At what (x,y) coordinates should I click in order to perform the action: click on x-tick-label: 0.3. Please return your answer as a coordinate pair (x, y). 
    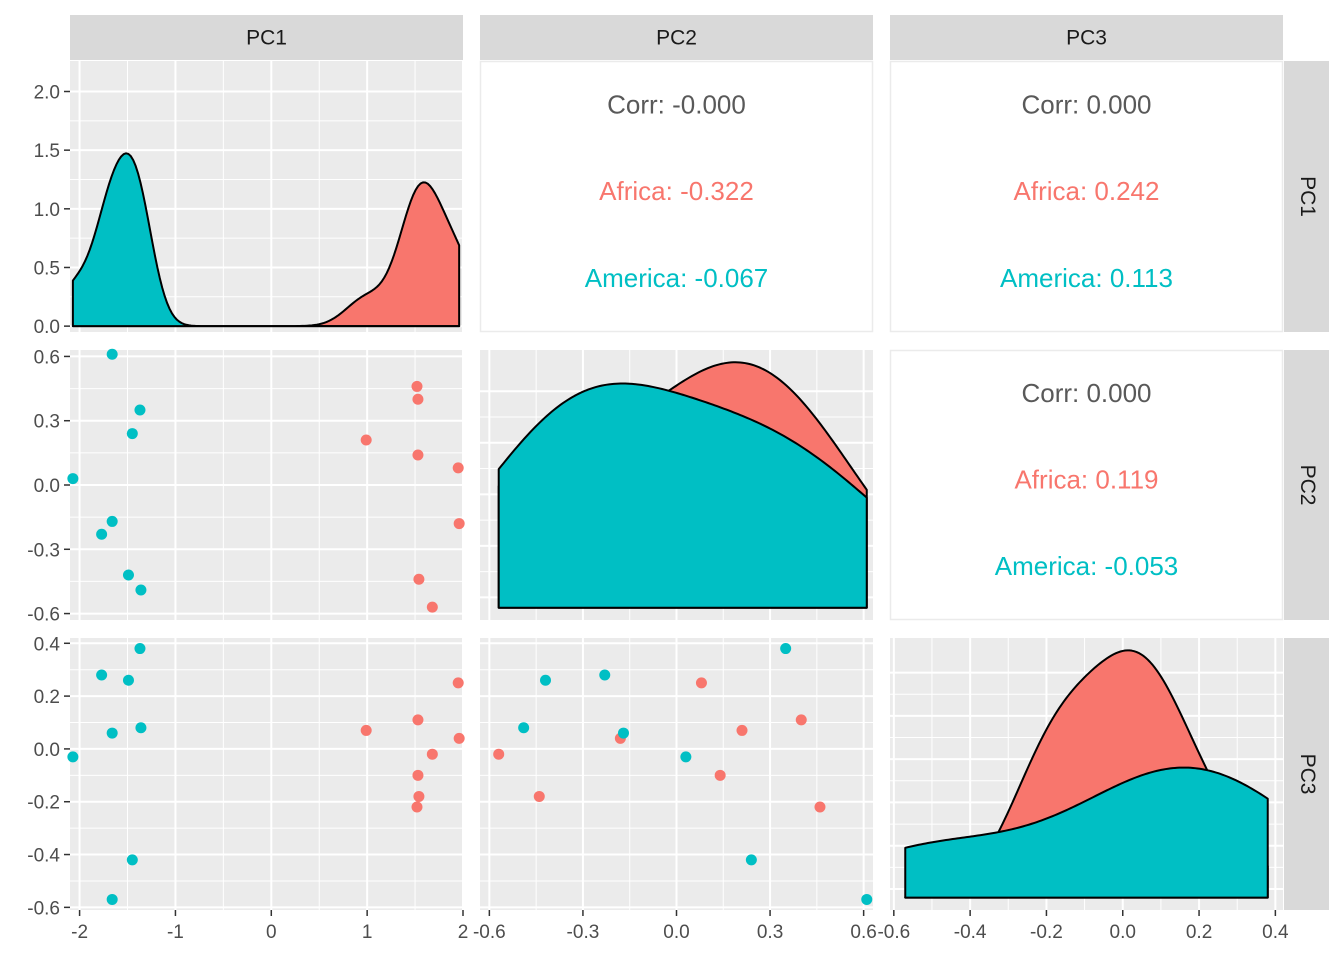
    Looking at the image, I should click on (770, 932).